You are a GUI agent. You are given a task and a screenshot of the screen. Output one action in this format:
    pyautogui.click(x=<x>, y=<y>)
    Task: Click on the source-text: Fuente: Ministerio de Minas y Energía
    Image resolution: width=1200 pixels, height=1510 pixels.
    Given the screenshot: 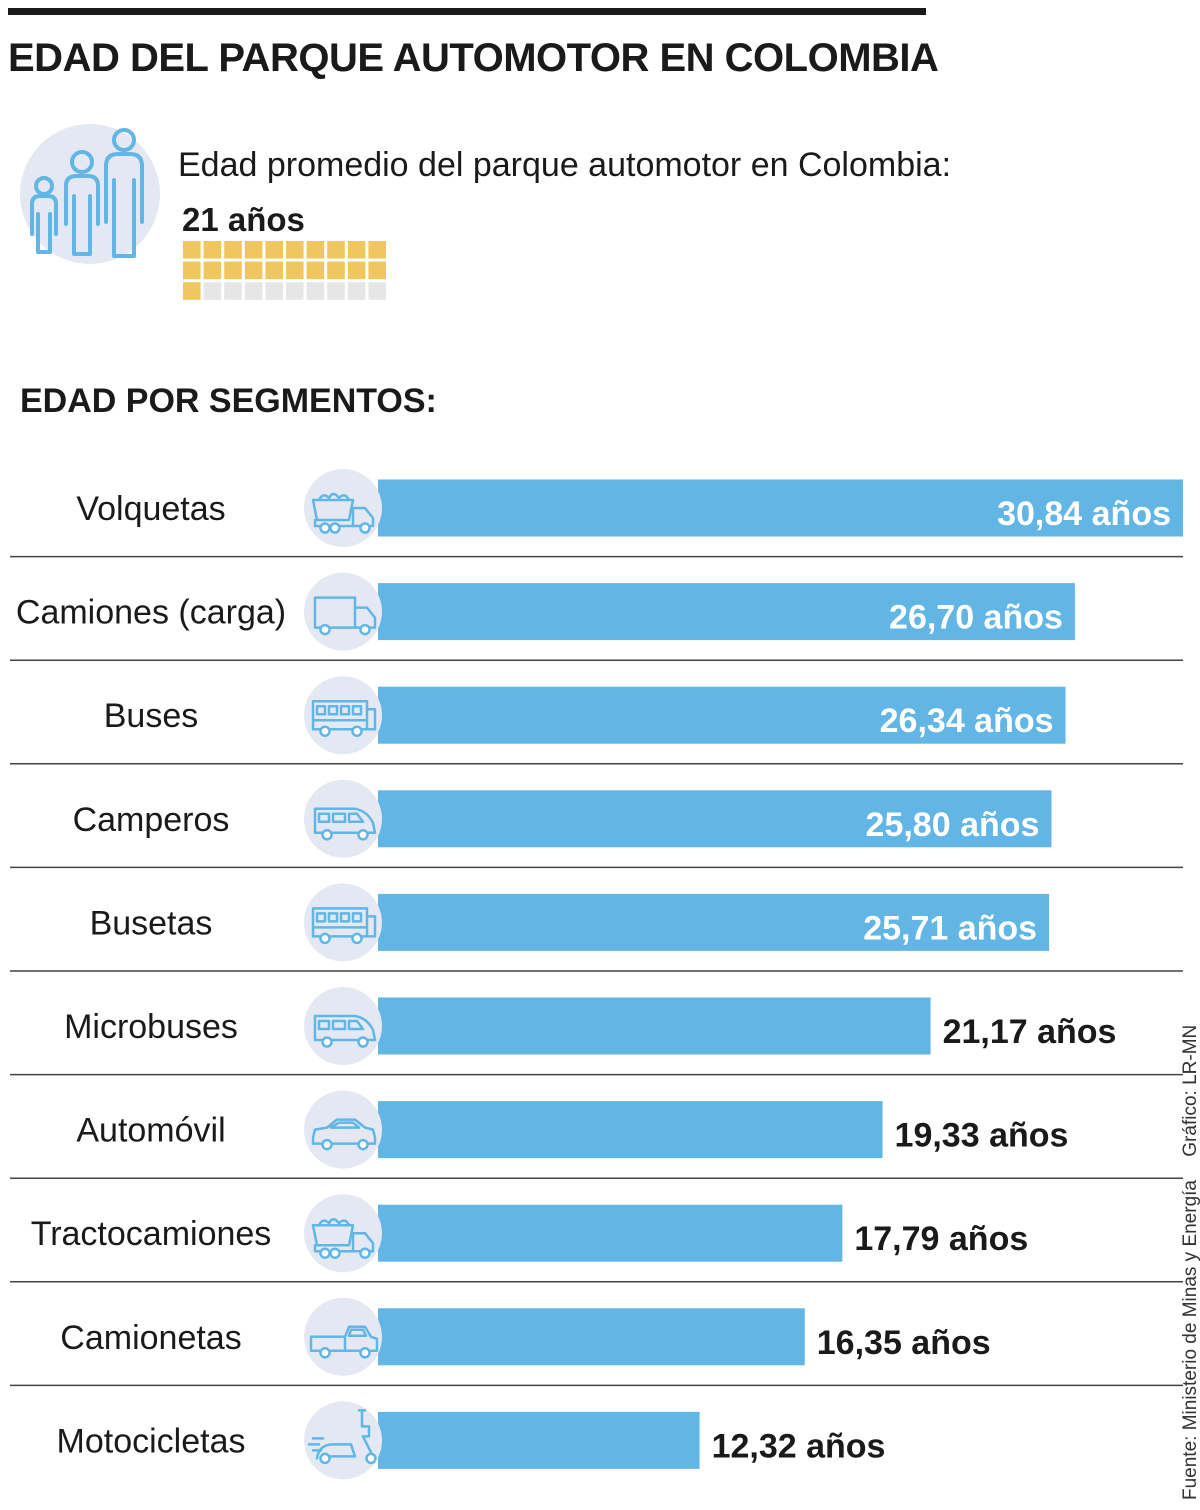 What is the action you would take?
    pyautogui.click(x=1190, y=1340)
    